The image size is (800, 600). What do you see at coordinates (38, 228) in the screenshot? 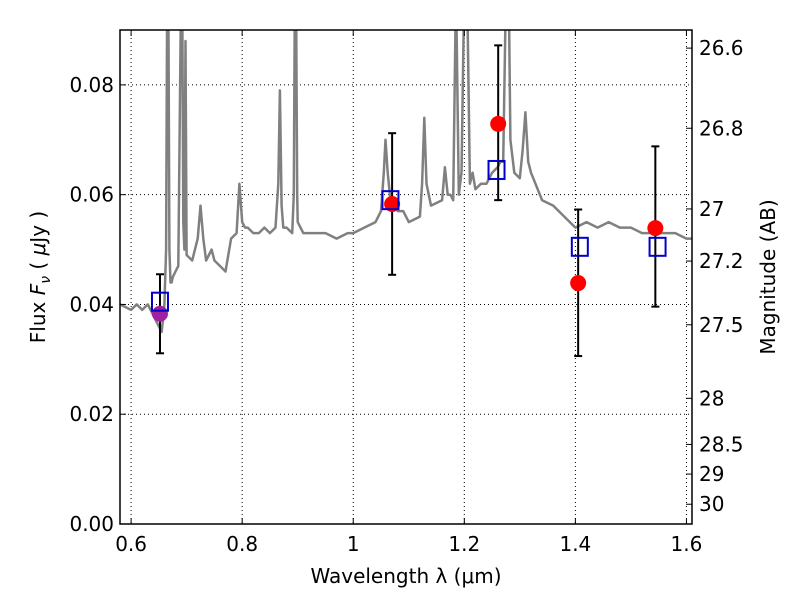
I see `y-axis-label-unit: Jy )` at bounding box center [38, 228].